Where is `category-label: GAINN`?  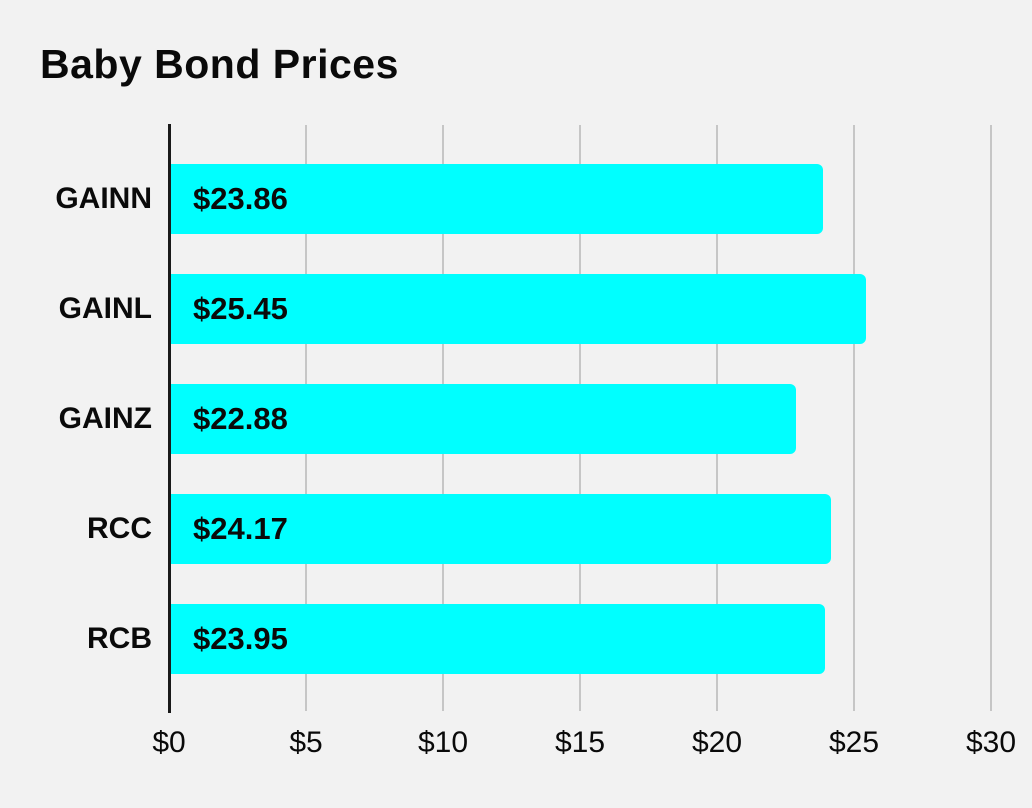
category-label: GAINN is located at coordinates (103, 198).